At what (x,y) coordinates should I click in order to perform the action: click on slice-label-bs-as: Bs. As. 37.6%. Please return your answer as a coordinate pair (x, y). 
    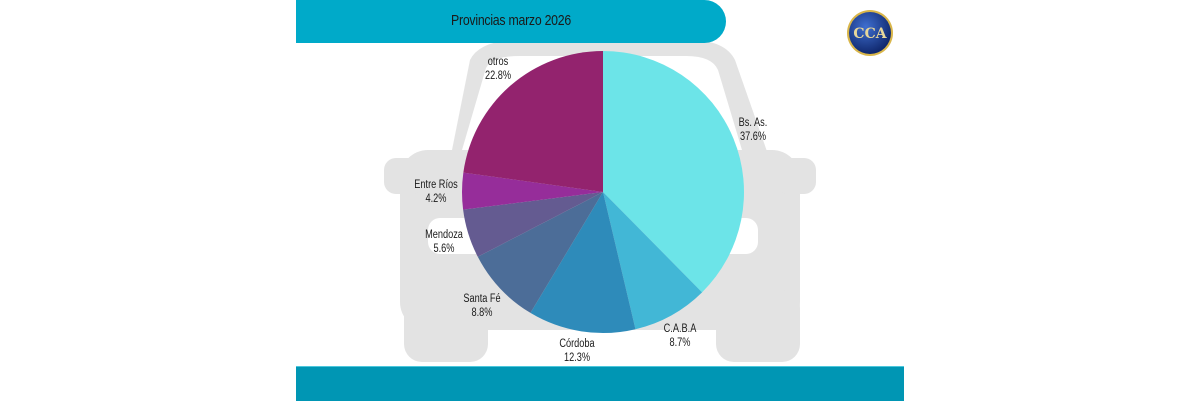
    Looking at the image, I should click on (753, 130).